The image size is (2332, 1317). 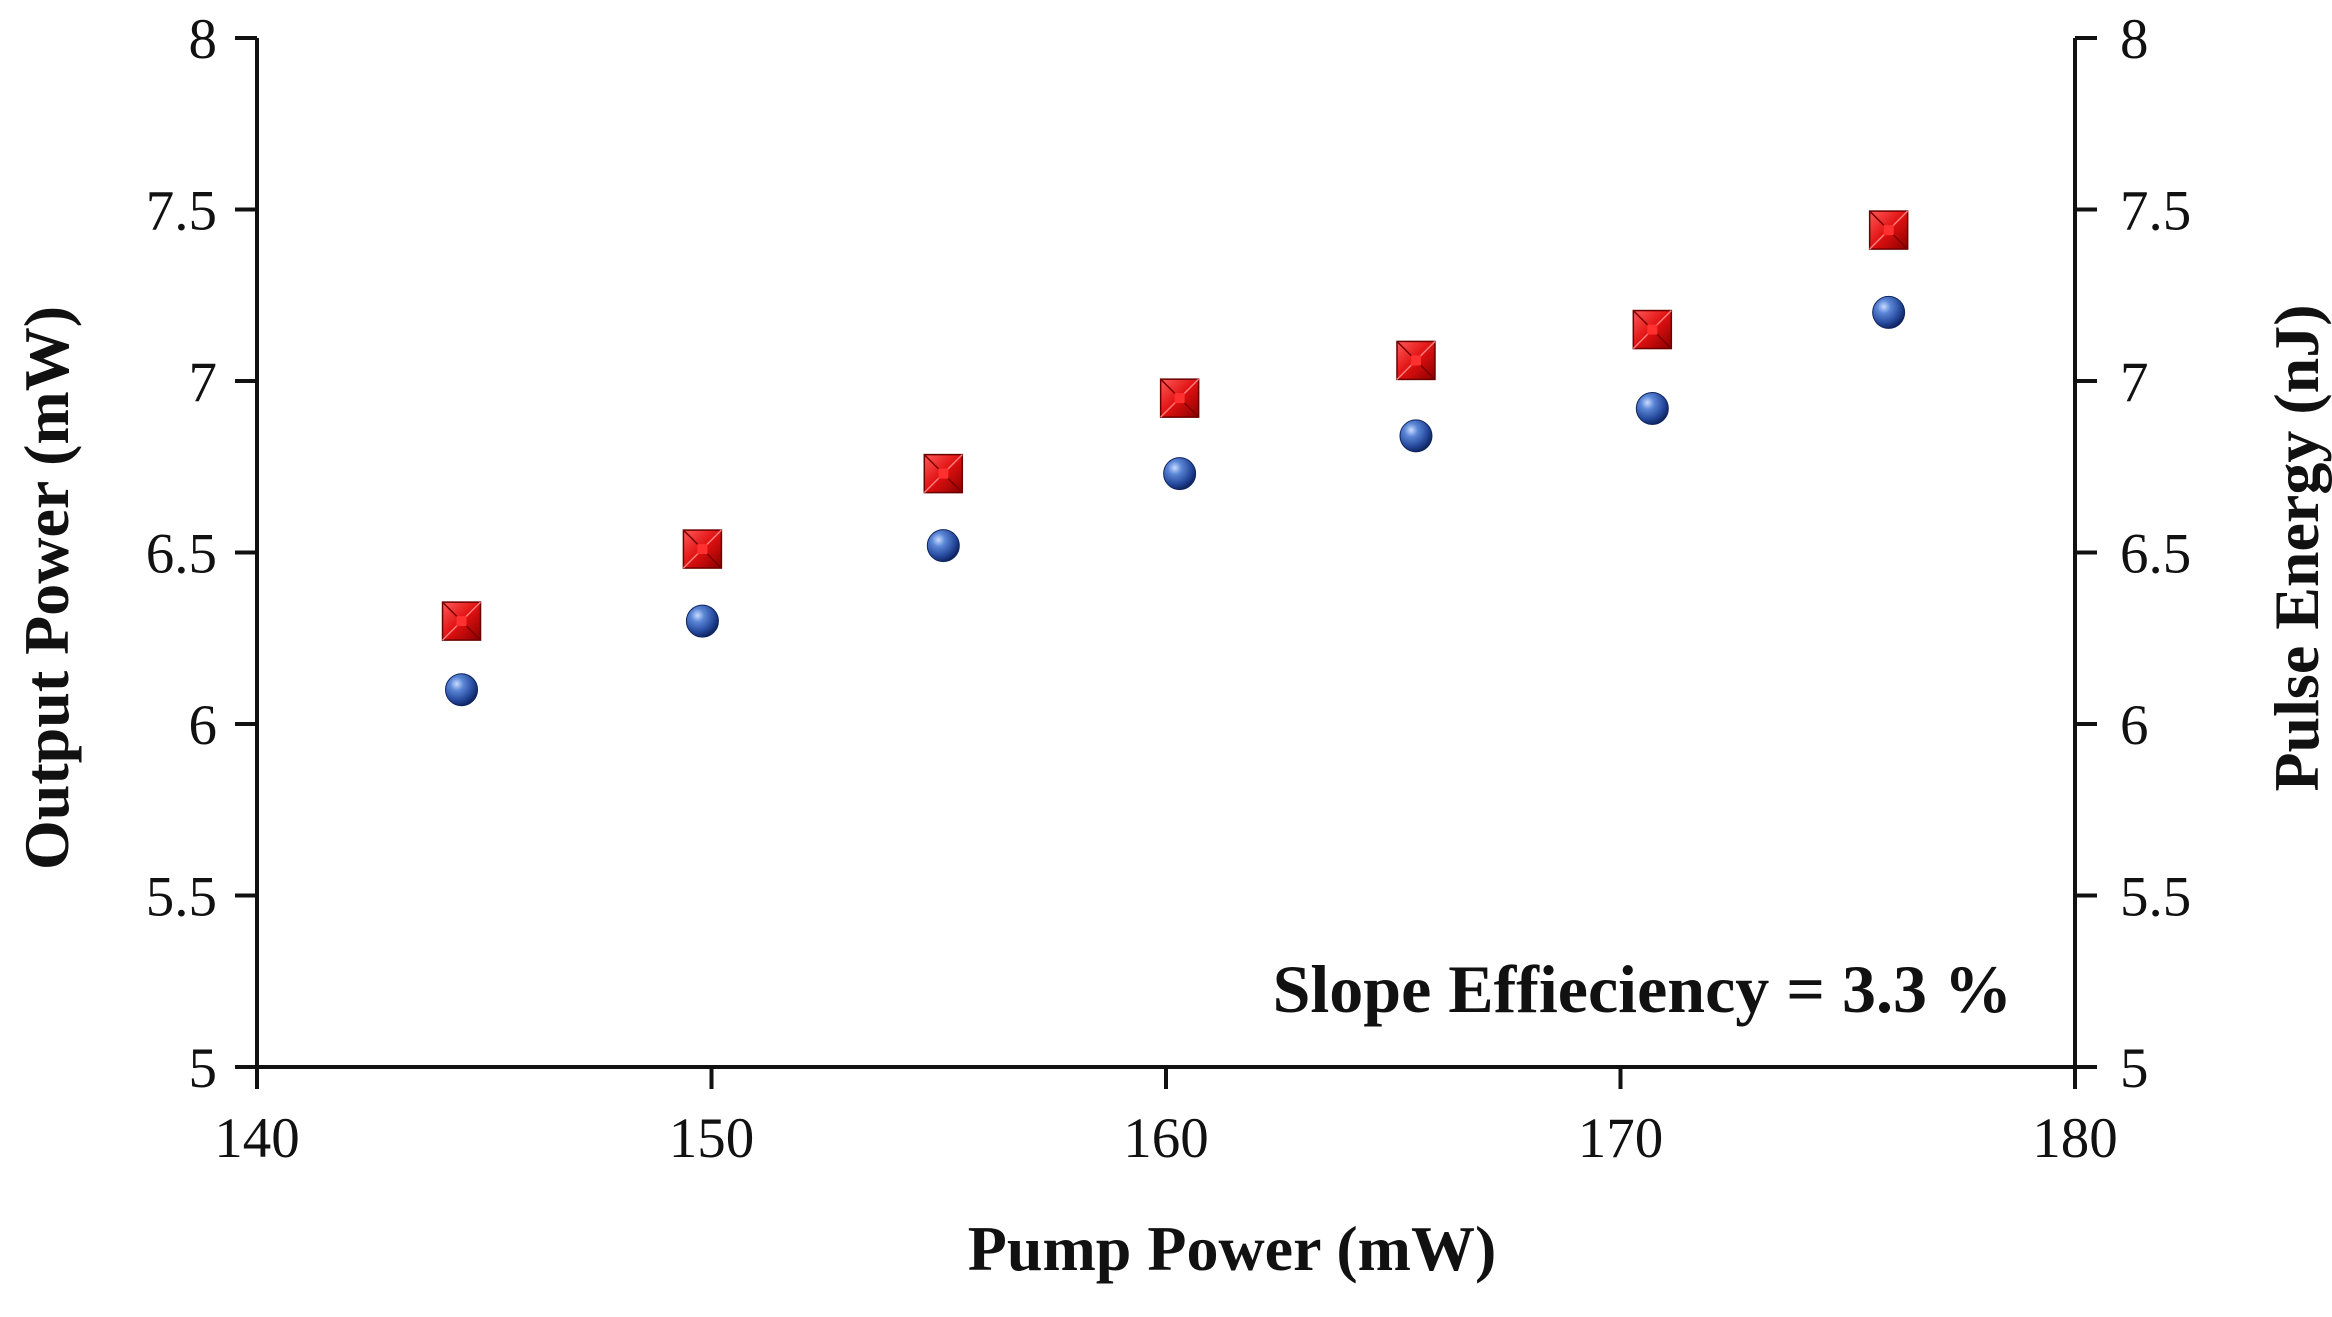 What do you see at coordinates (1166, 1138) in the screenshot?
I see `x-tick-label: 160` at bounding box center [1166, 1138].